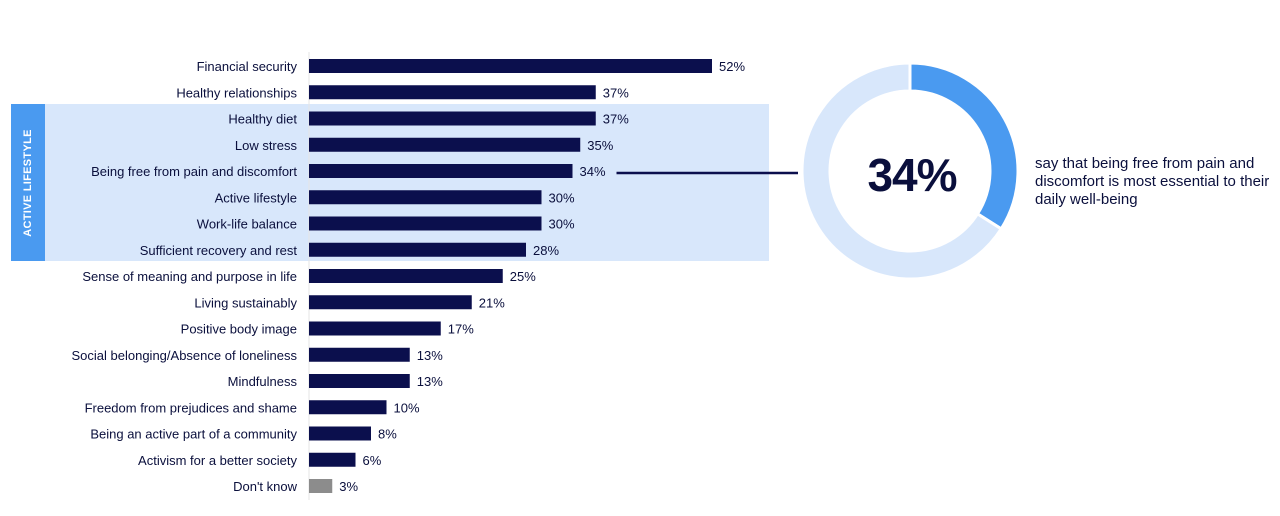  Describe the element at coordinates (262, 119) in the screenshot. I see `category-label: Healthy diet` at that location.